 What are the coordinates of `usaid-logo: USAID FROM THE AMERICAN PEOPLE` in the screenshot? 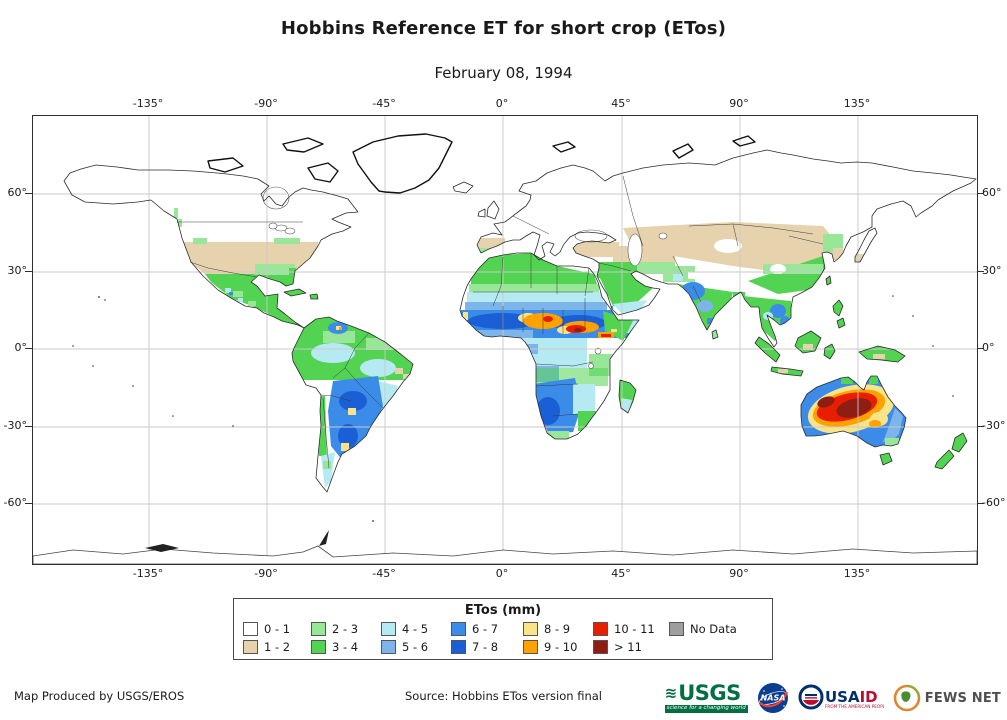 It's located at (841, 697).